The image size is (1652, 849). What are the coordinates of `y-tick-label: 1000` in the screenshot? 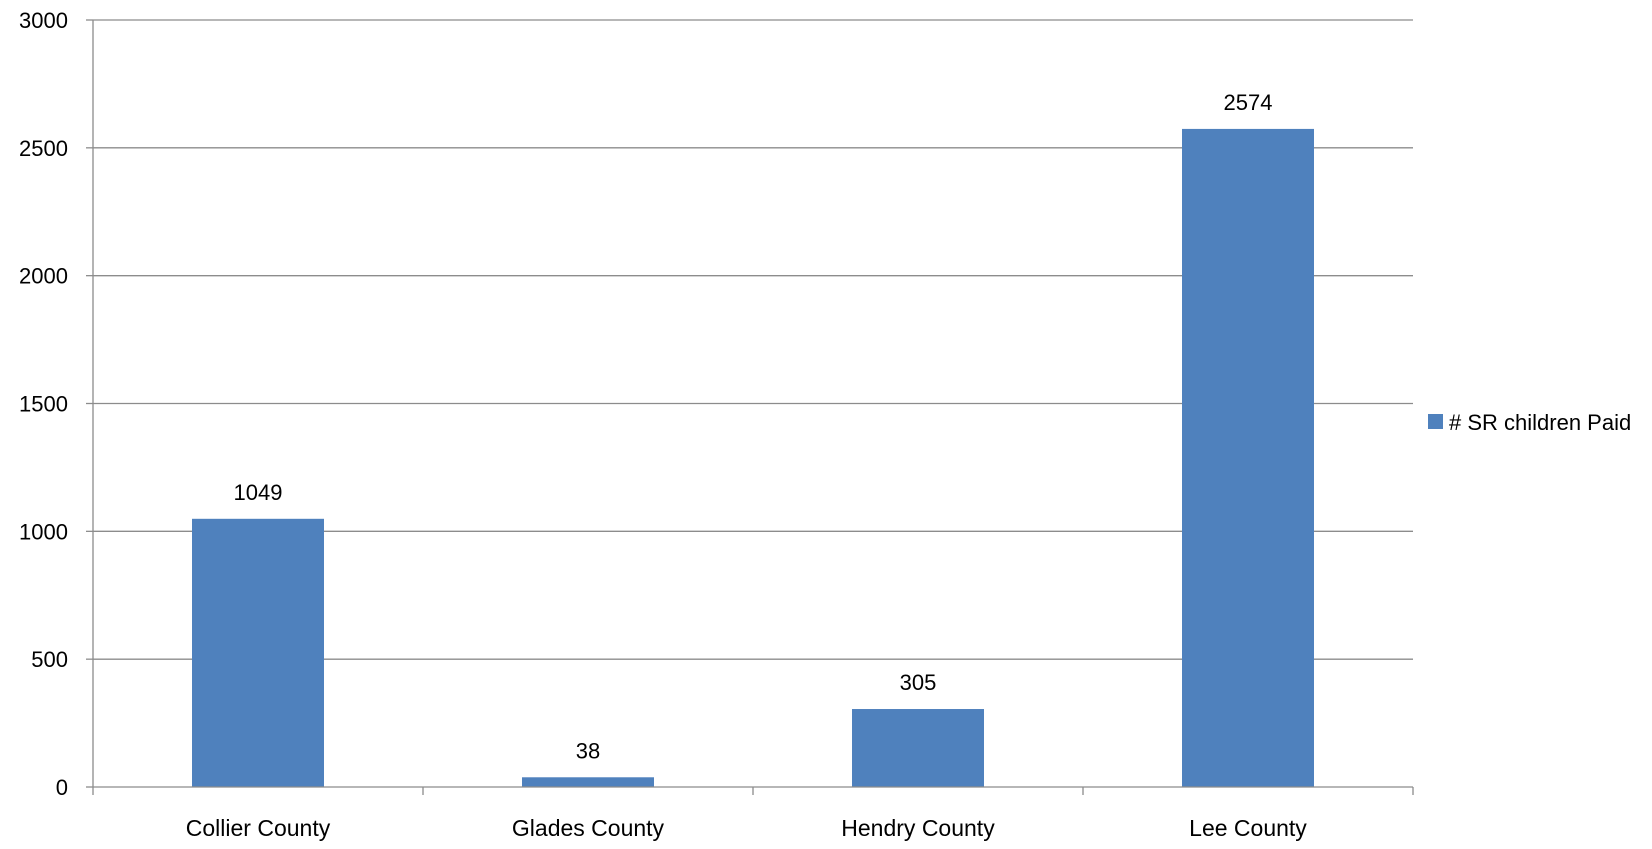 It's located at (43, 531).